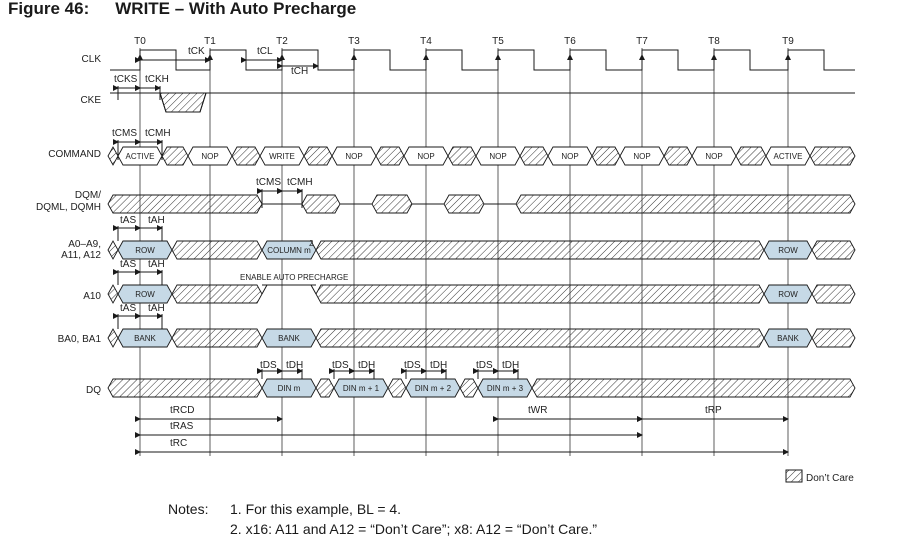 This screenshot has height=539, width=924. Describe the element at coordinates (294, 365) in the screenshot. I see `tdh-label-1: tDH` at that location.